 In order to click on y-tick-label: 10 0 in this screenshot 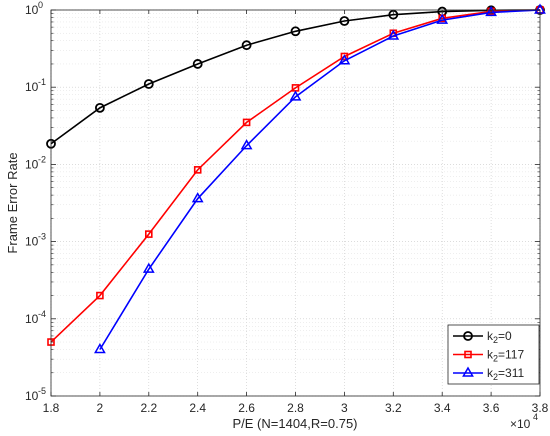, I will do `click(34, 8)`.